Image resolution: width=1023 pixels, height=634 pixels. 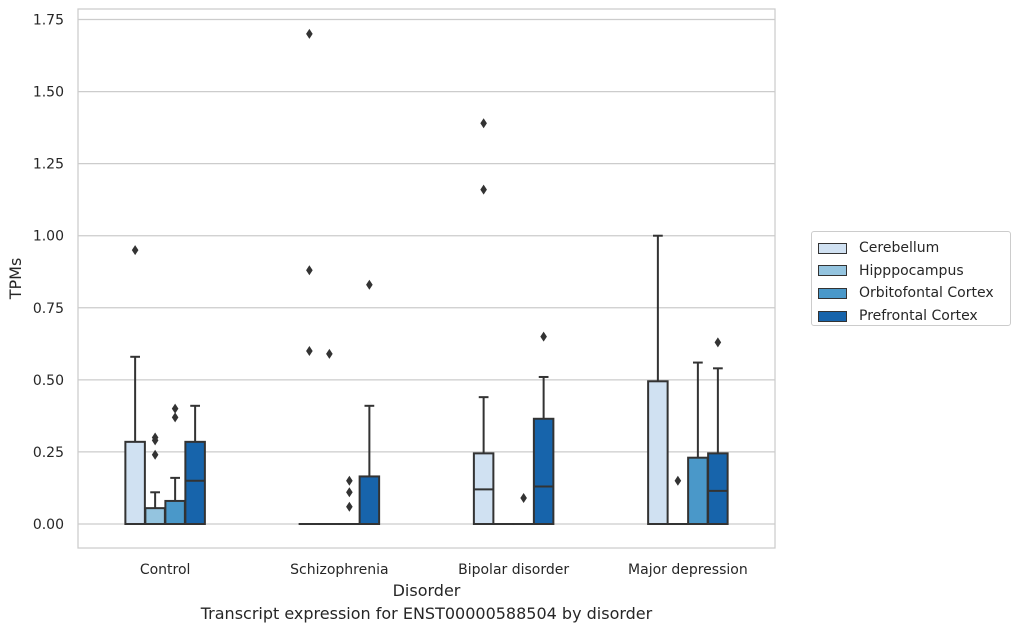 I want to click on x-tick-label: Major depression, so click(x=688, y=570).